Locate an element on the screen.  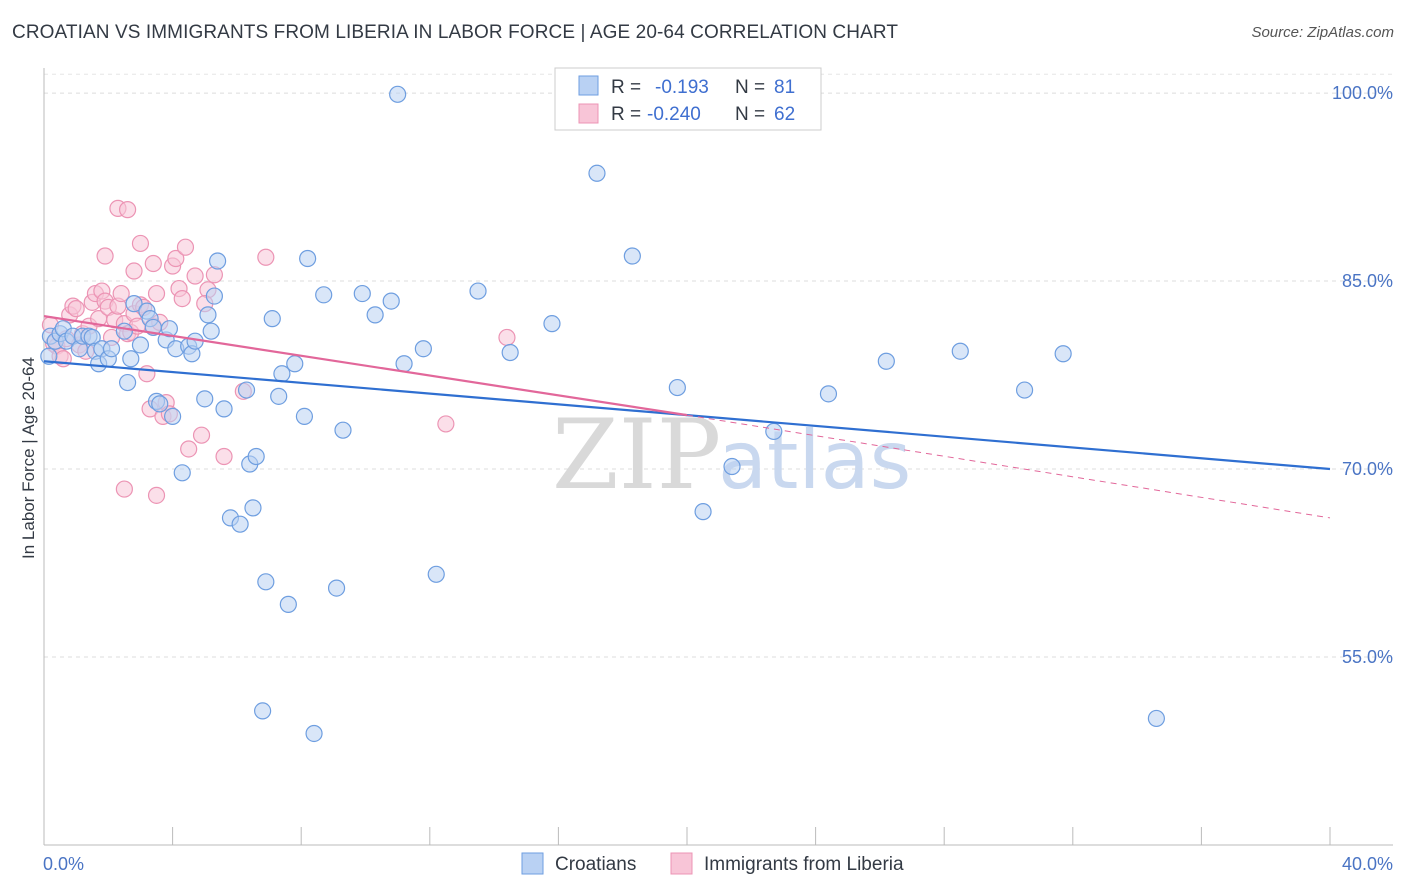
stats-n-value-liberia: 62 is located at coordinates (784, 114).